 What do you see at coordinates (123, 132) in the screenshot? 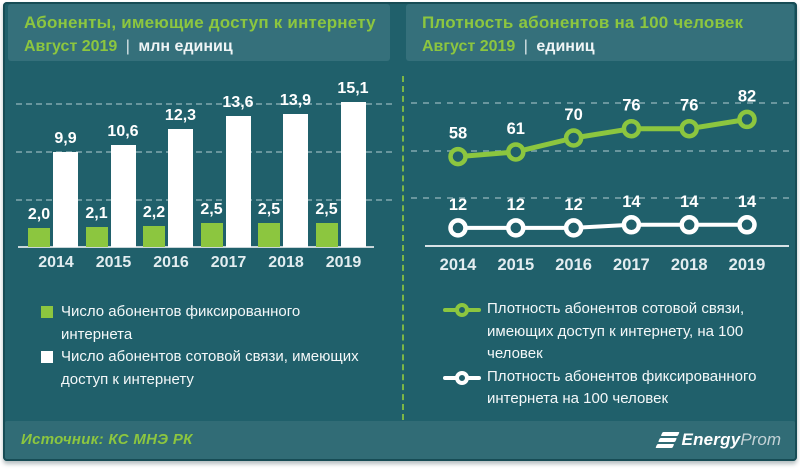
I see `bar-value-label: 10,6` at bounding box center [123, 132].